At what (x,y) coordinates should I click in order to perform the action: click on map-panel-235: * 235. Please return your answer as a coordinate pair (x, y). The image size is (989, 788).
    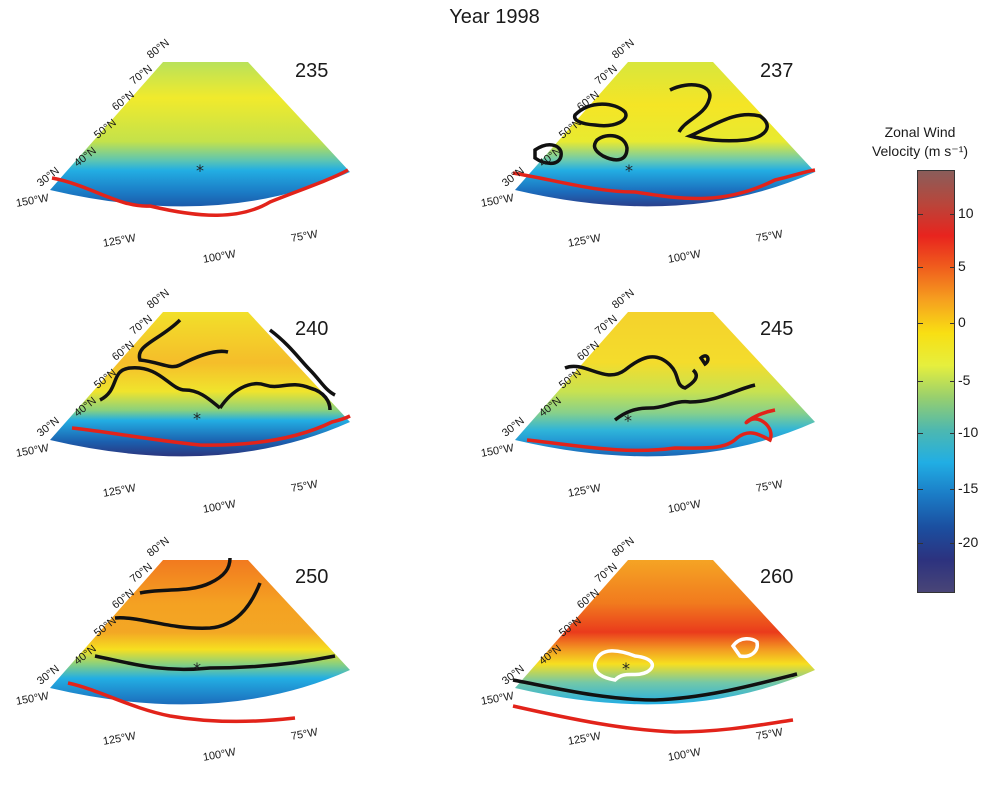
    Looking at the image, I should click on (200, 165).